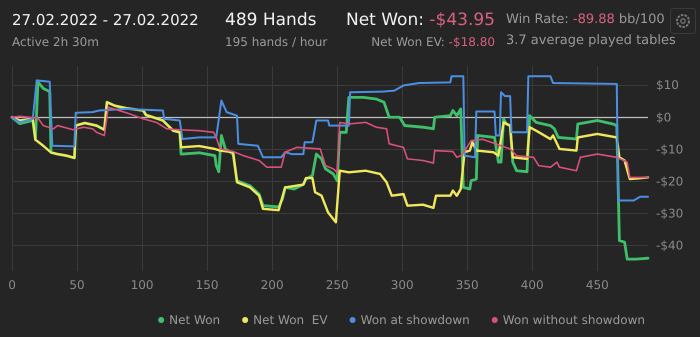 The height and width of the screenshot is (337, 700). I want to click on text: Net Won EV: -$18.80, so click(433, 42).